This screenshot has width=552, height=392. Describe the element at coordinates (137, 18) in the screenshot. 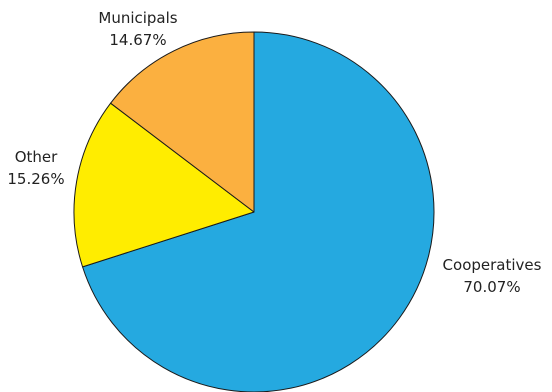

I see `slice-label-municipals: Municipals` at that location.